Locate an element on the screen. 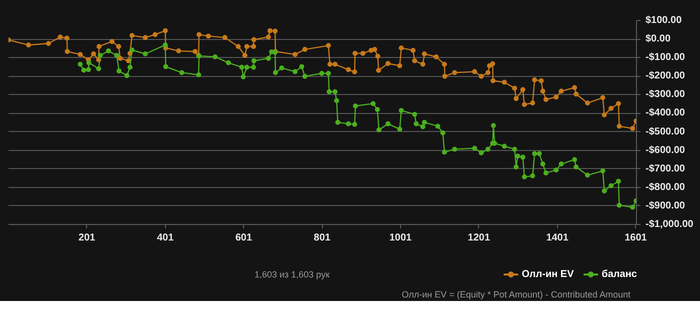 Image resolution: width=700 pixels, height=320 pixels. y-tick-label: -$100.00 is located at coordinates (666, 58).